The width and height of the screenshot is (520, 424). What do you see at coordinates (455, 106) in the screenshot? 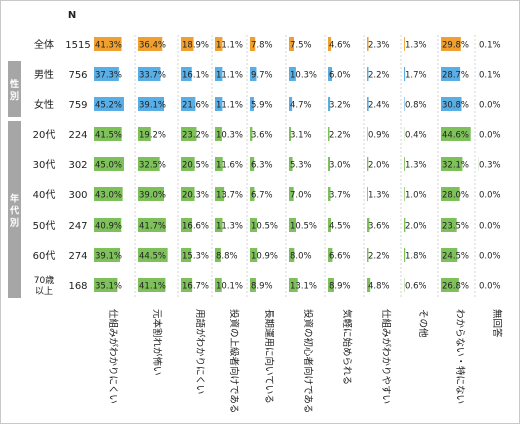
I see `value-label: 30.8%` at bounding box center [455, 106].